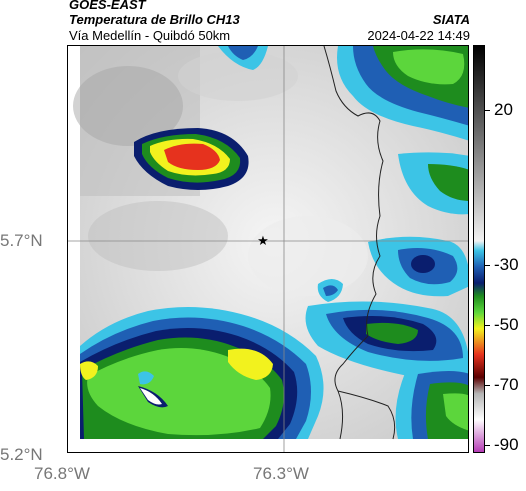 This screenshot has height=491, width=526. What do you see at coordinates (191, 159) in the screenshot?
I see `storm-cell-northwest` at bounding box center [191, 159].